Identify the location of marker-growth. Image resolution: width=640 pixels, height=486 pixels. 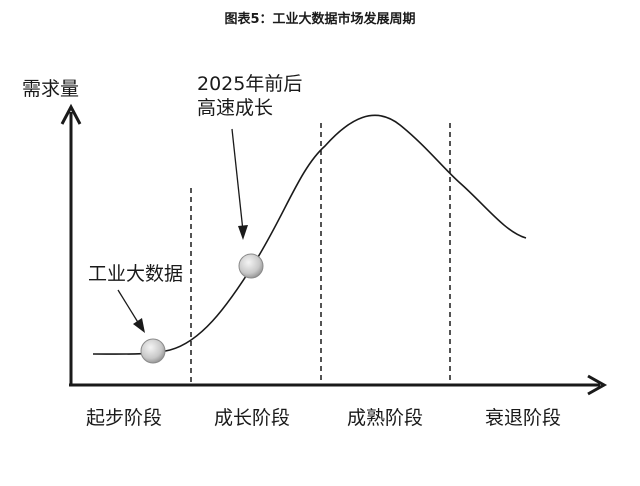
(251, 266).